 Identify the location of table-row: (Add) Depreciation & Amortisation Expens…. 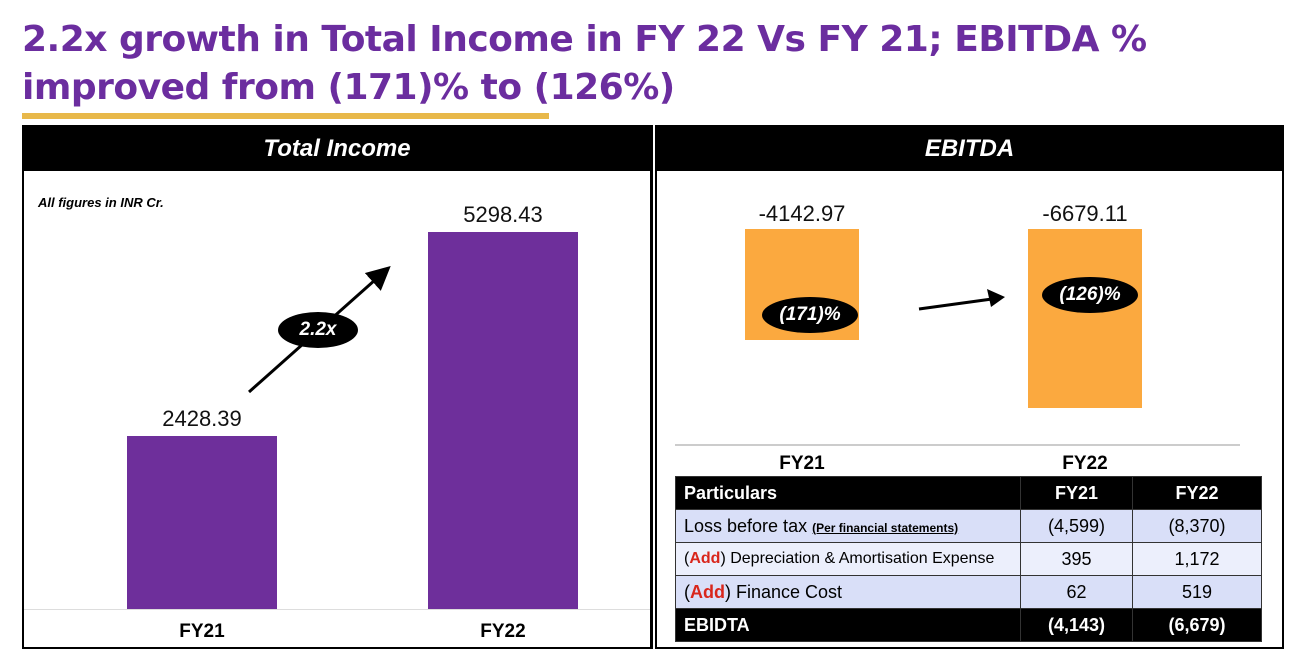
(968, 559).